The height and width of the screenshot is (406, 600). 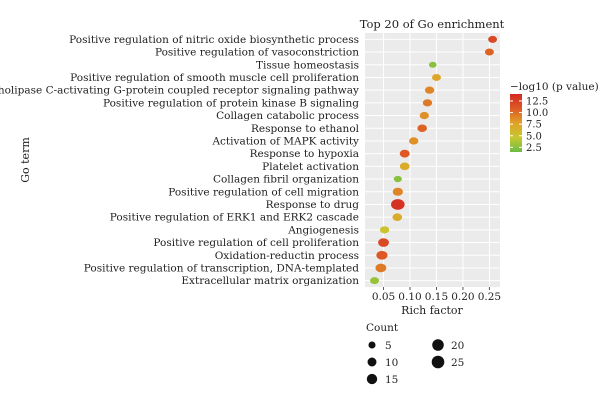 I want to click on x-axis-ticks: 0.05 0.10 0.15 0.20 0.25, so click(x=436, y=295).